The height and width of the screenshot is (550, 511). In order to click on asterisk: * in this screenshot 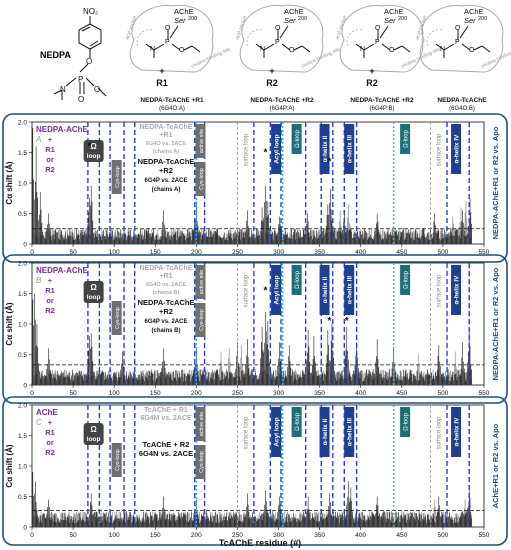, I will do `click(330, 321)`.